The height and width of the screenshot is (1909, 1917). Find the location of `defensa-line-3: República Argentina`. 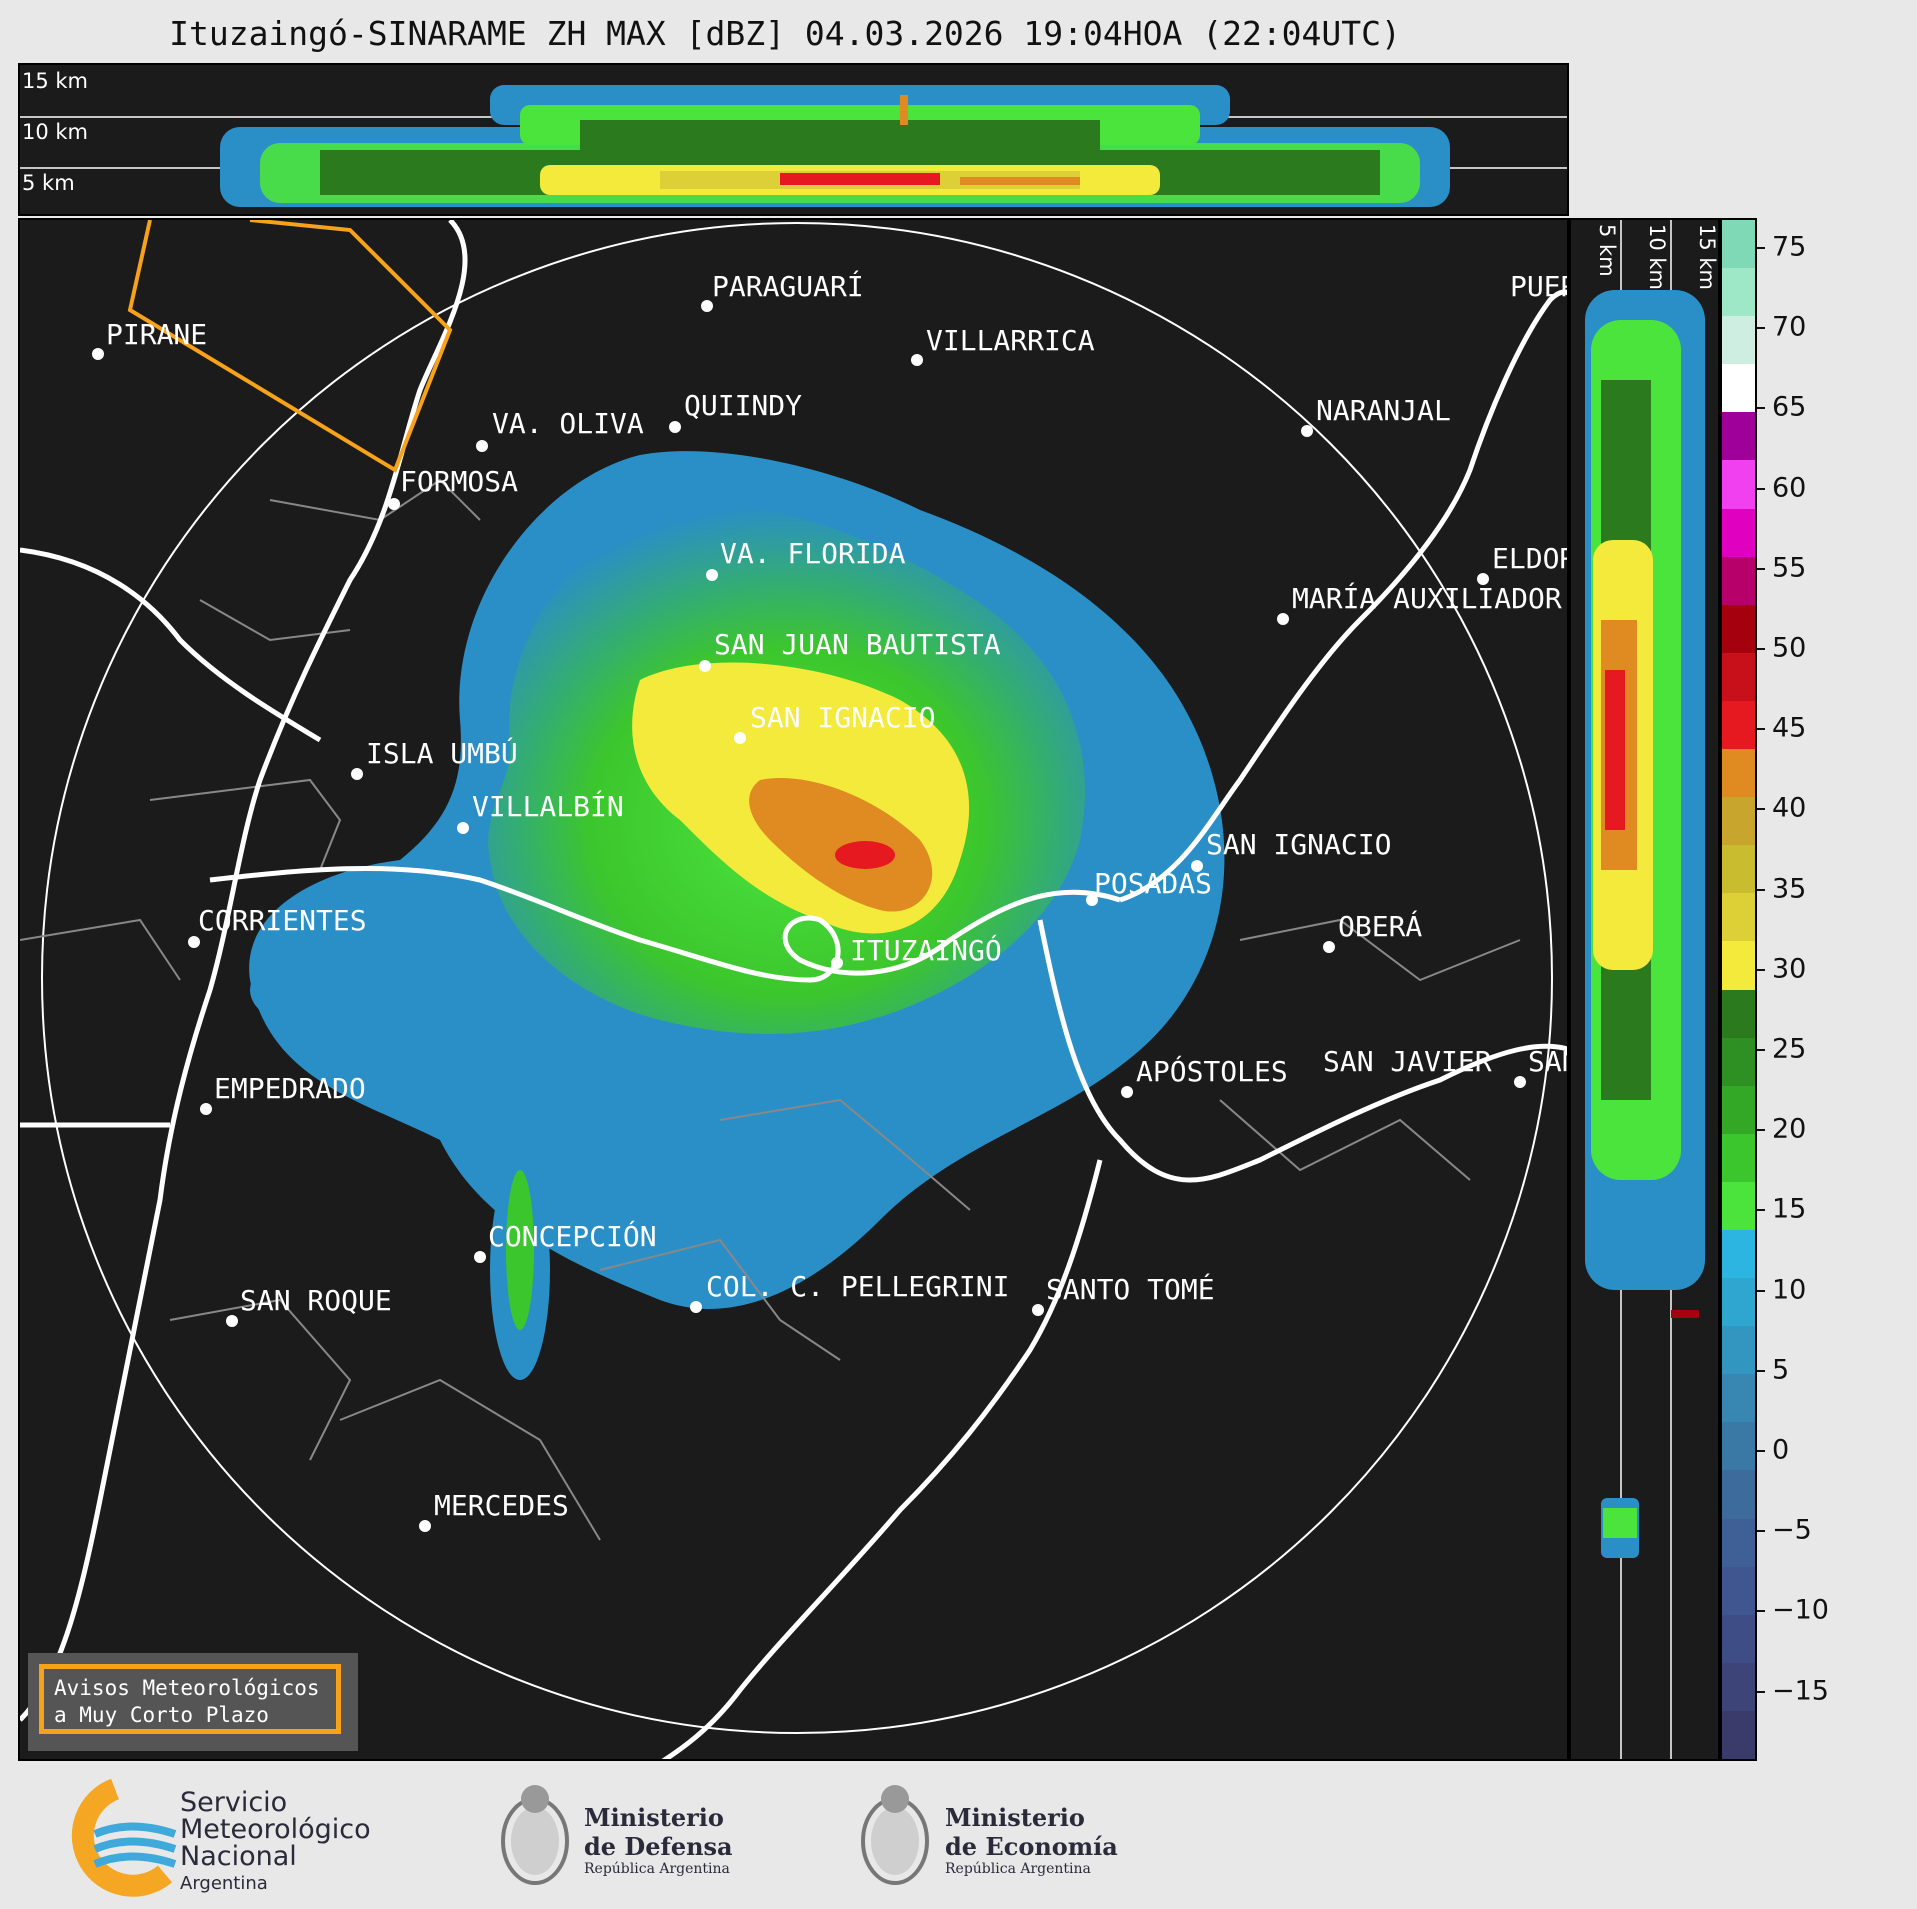

defensa-line-3: República Argentina is located at coordinates (657, 1869).